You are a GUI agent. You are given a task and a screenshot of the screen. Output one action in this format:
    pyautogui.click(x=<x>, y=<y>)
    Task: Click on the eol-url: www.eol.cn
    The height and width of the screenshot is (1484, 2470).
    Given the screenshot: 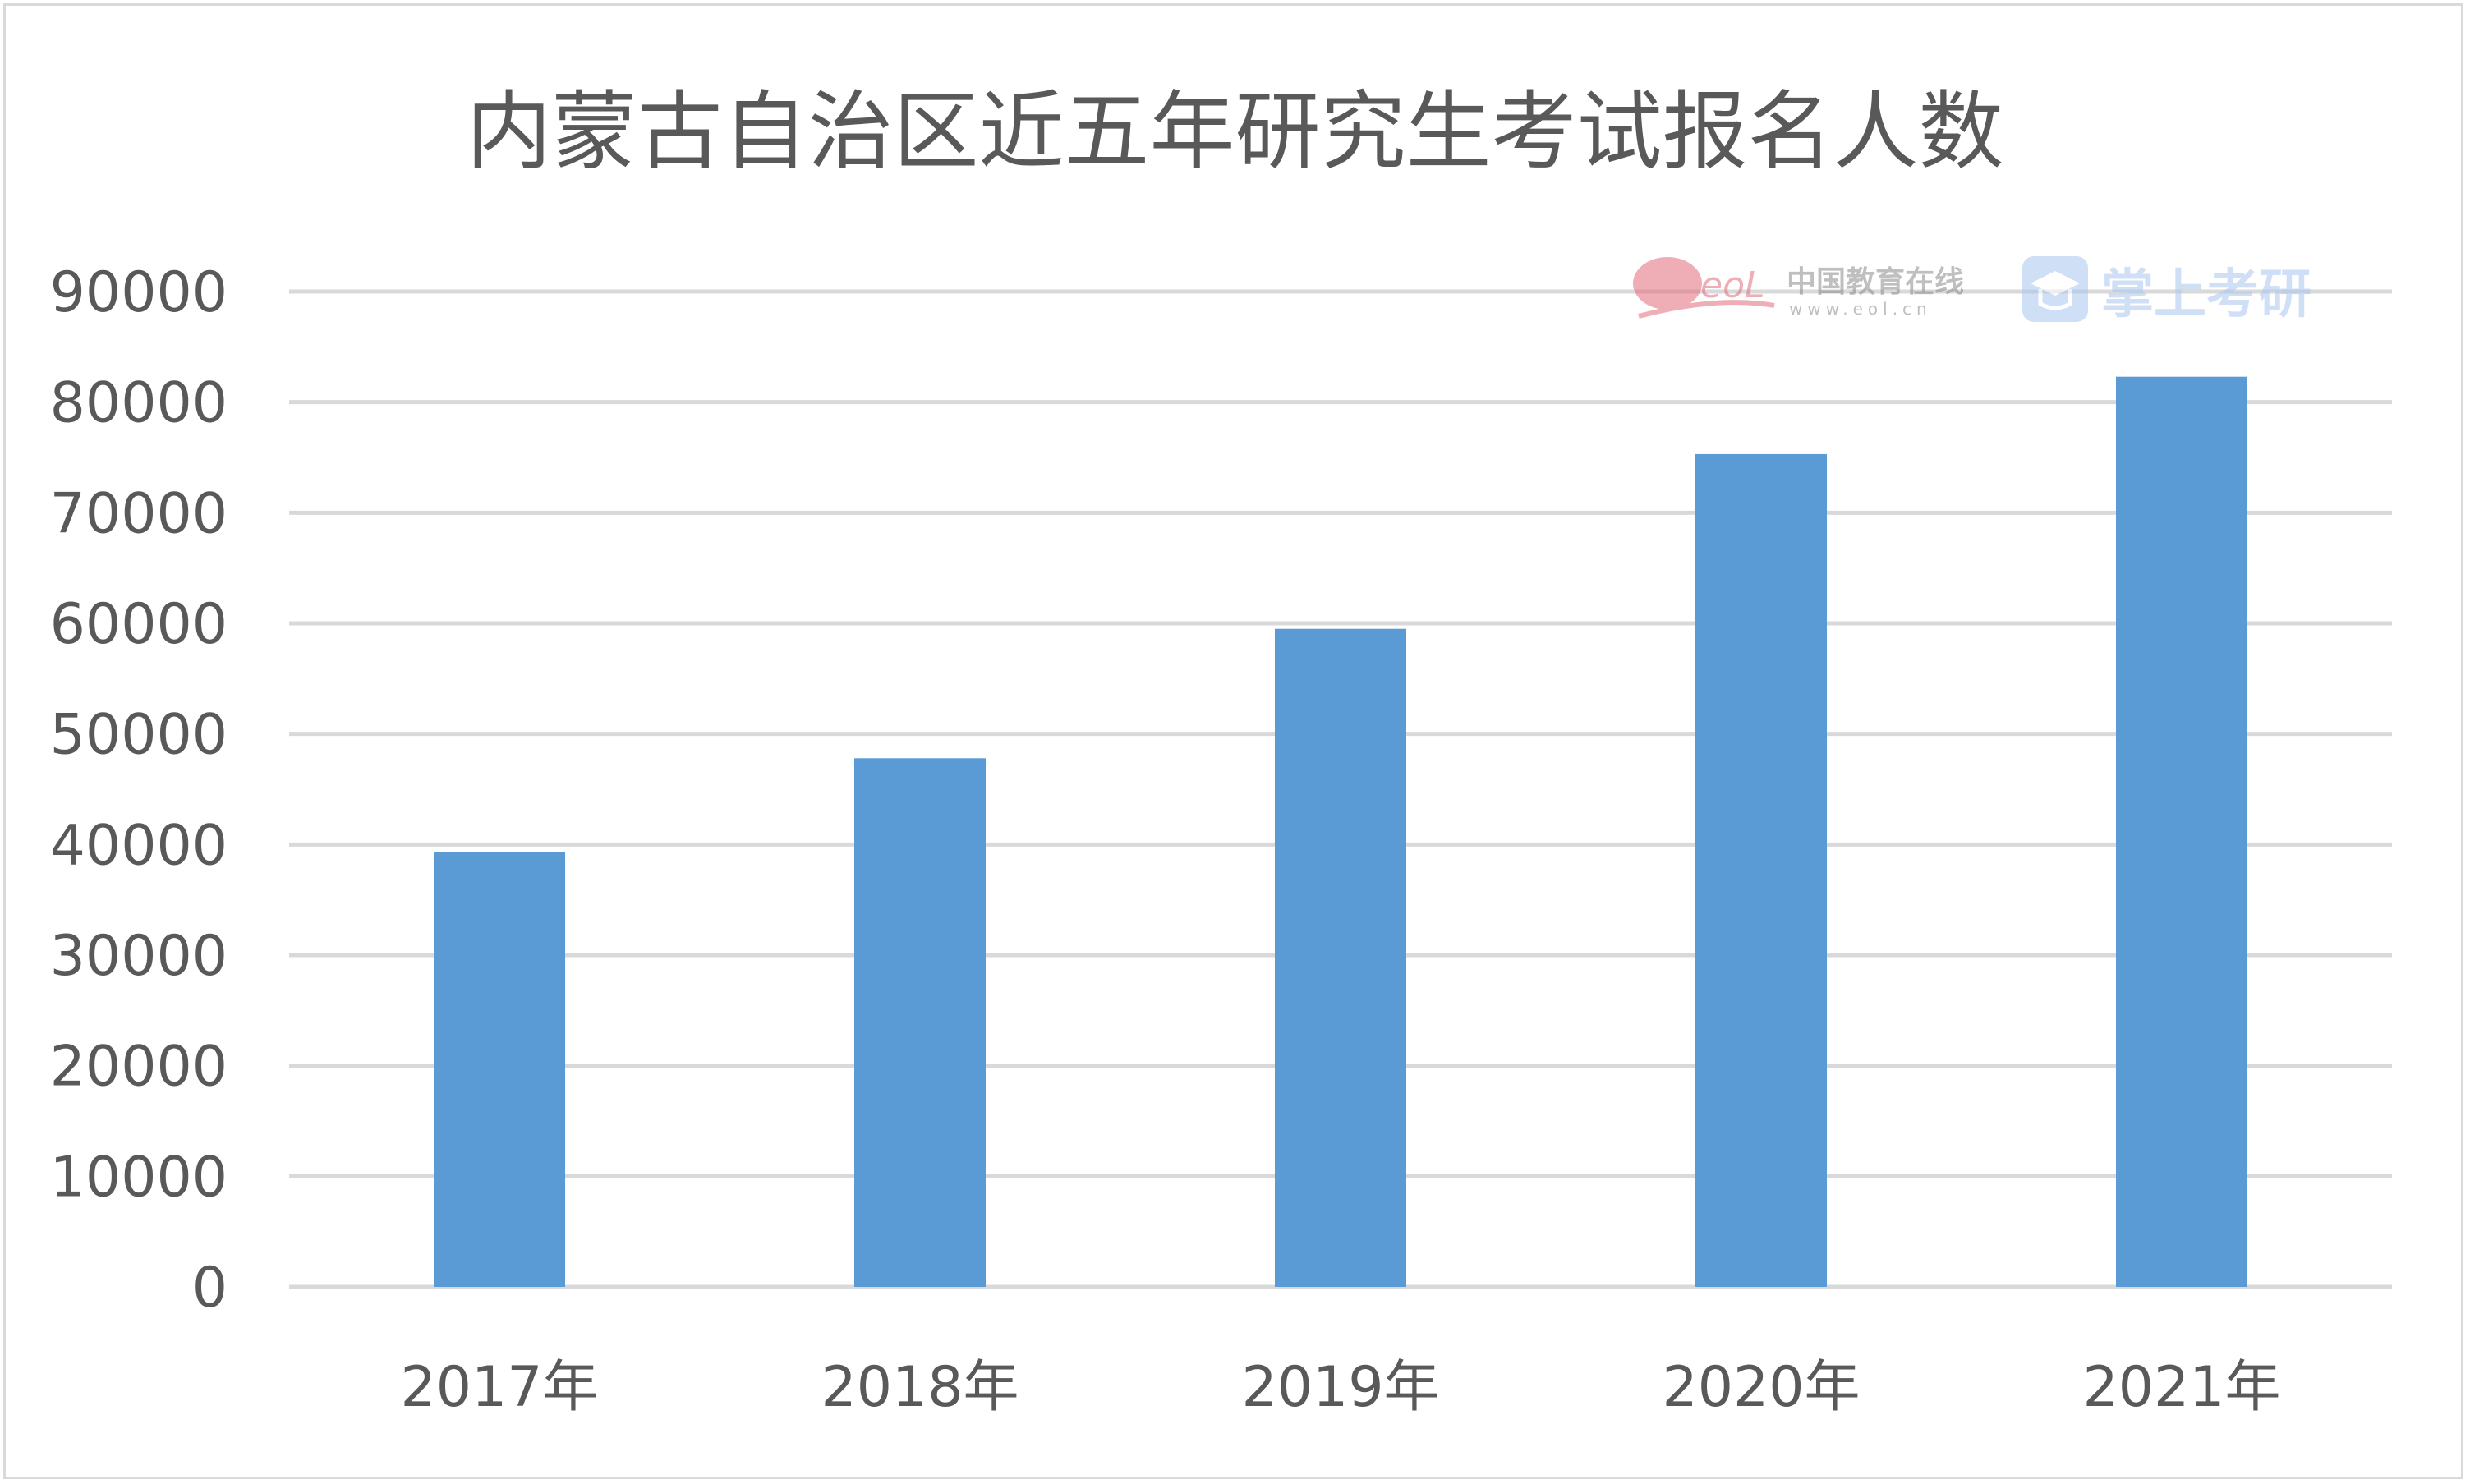 What is the action you would take?
    pyautogui.click(x=1860, y=309)
    